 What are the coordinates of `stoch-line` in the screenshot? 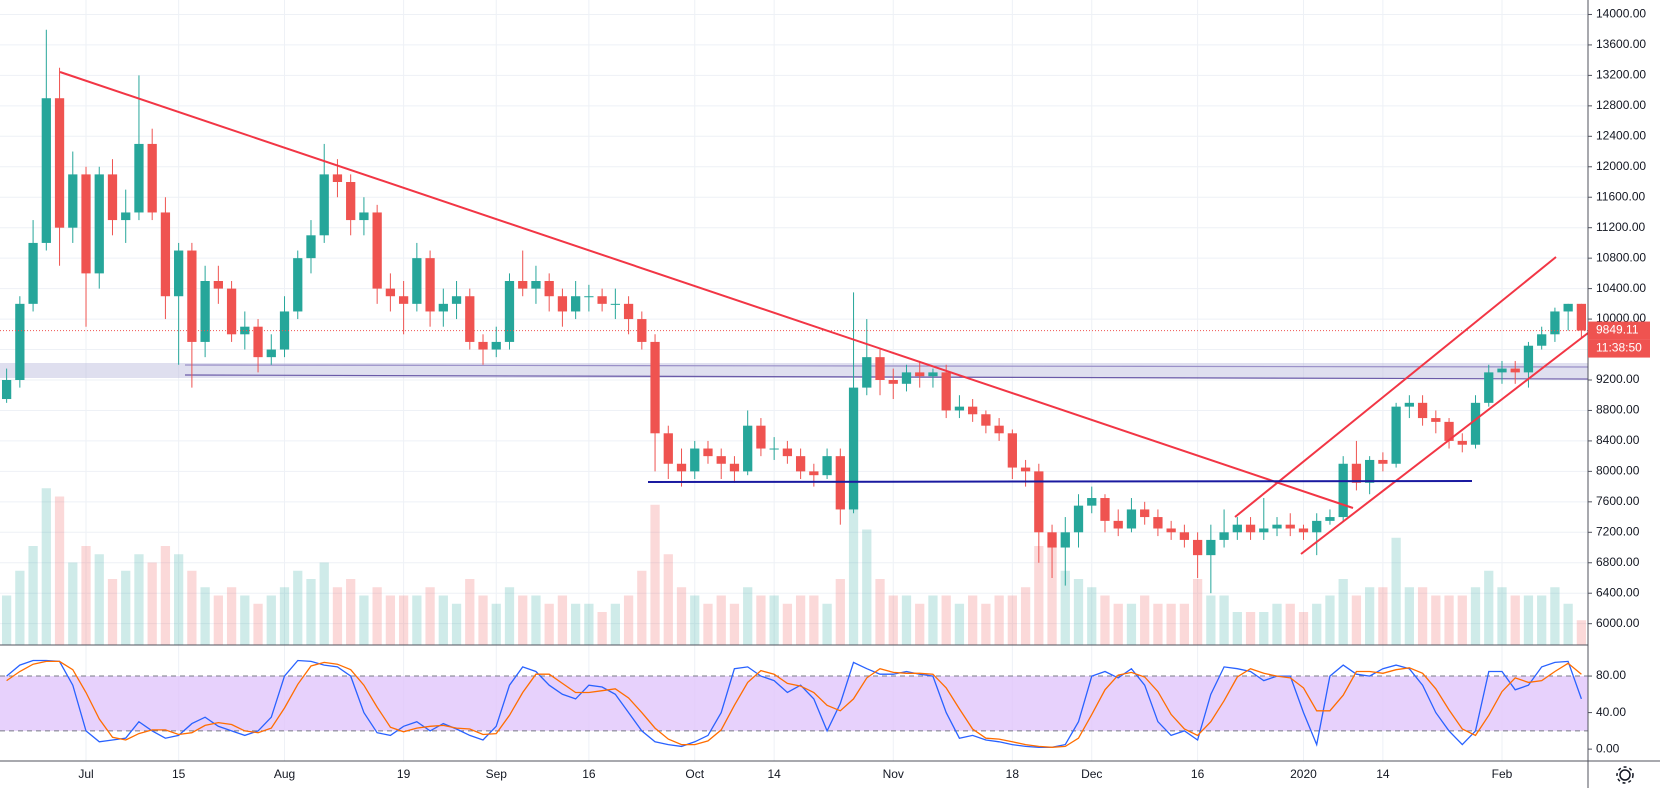 It's located at (794, 703).